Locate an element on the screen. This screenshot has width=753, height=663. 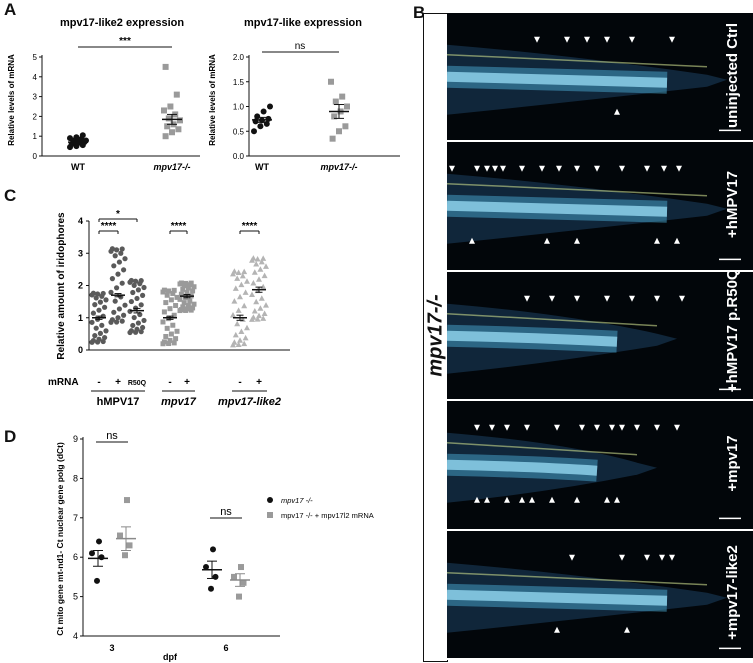
chart-a1-ticks: 0 1 2 3 4 5 is located at coordinates (37, 107).